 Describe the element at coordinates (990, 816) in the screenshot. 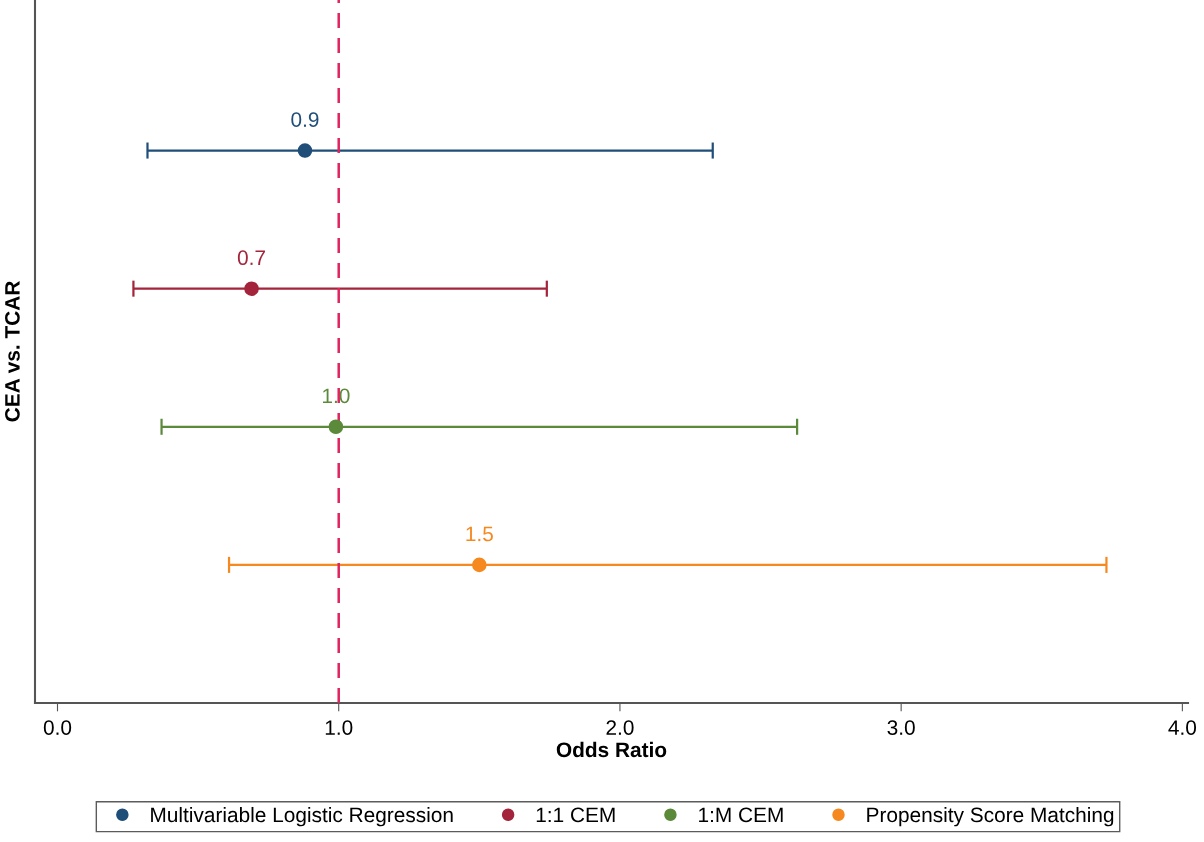

I see `legend-label: Propensity Score Matching` at that location.